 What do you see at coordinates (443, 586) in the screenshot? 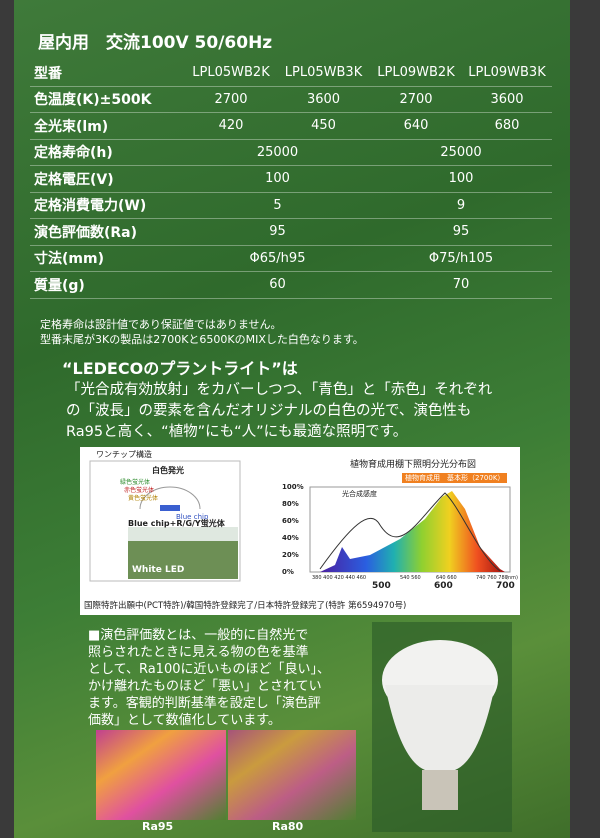
I see `x-tick-label: 600` at bounding box center [443, 586].